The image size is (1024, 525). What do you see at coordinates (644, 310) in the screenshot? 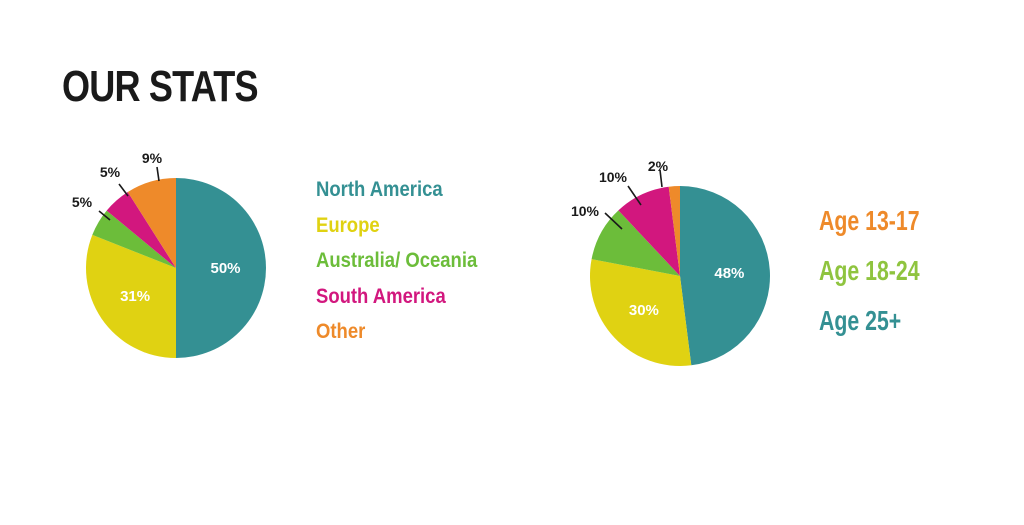
I see `pie2-label-2: 30%` at bounding box center [644, 310].